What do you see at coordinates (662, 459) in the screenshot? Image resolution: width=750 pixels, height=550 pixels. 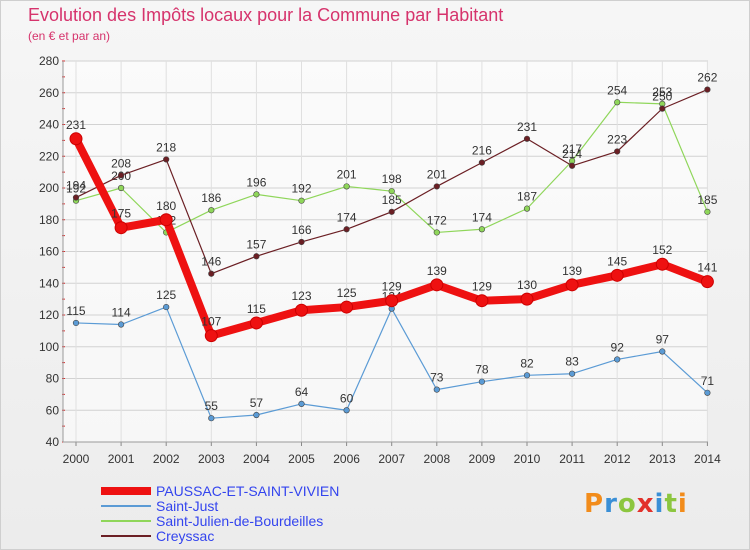 I see `x-tick-label: 2013` at bounding box center [662, 459].